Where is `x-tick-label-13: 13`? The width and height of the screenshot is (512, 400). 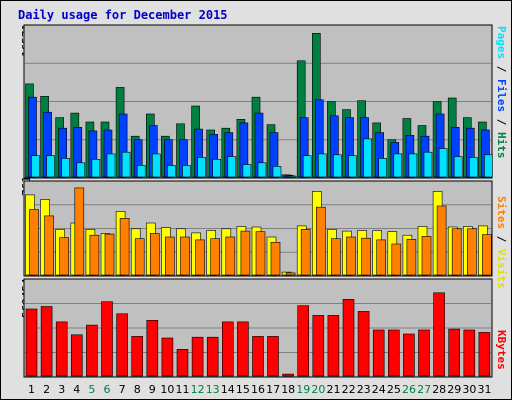
x-tick-label-13: 13 is located at coordinates (213, 389).